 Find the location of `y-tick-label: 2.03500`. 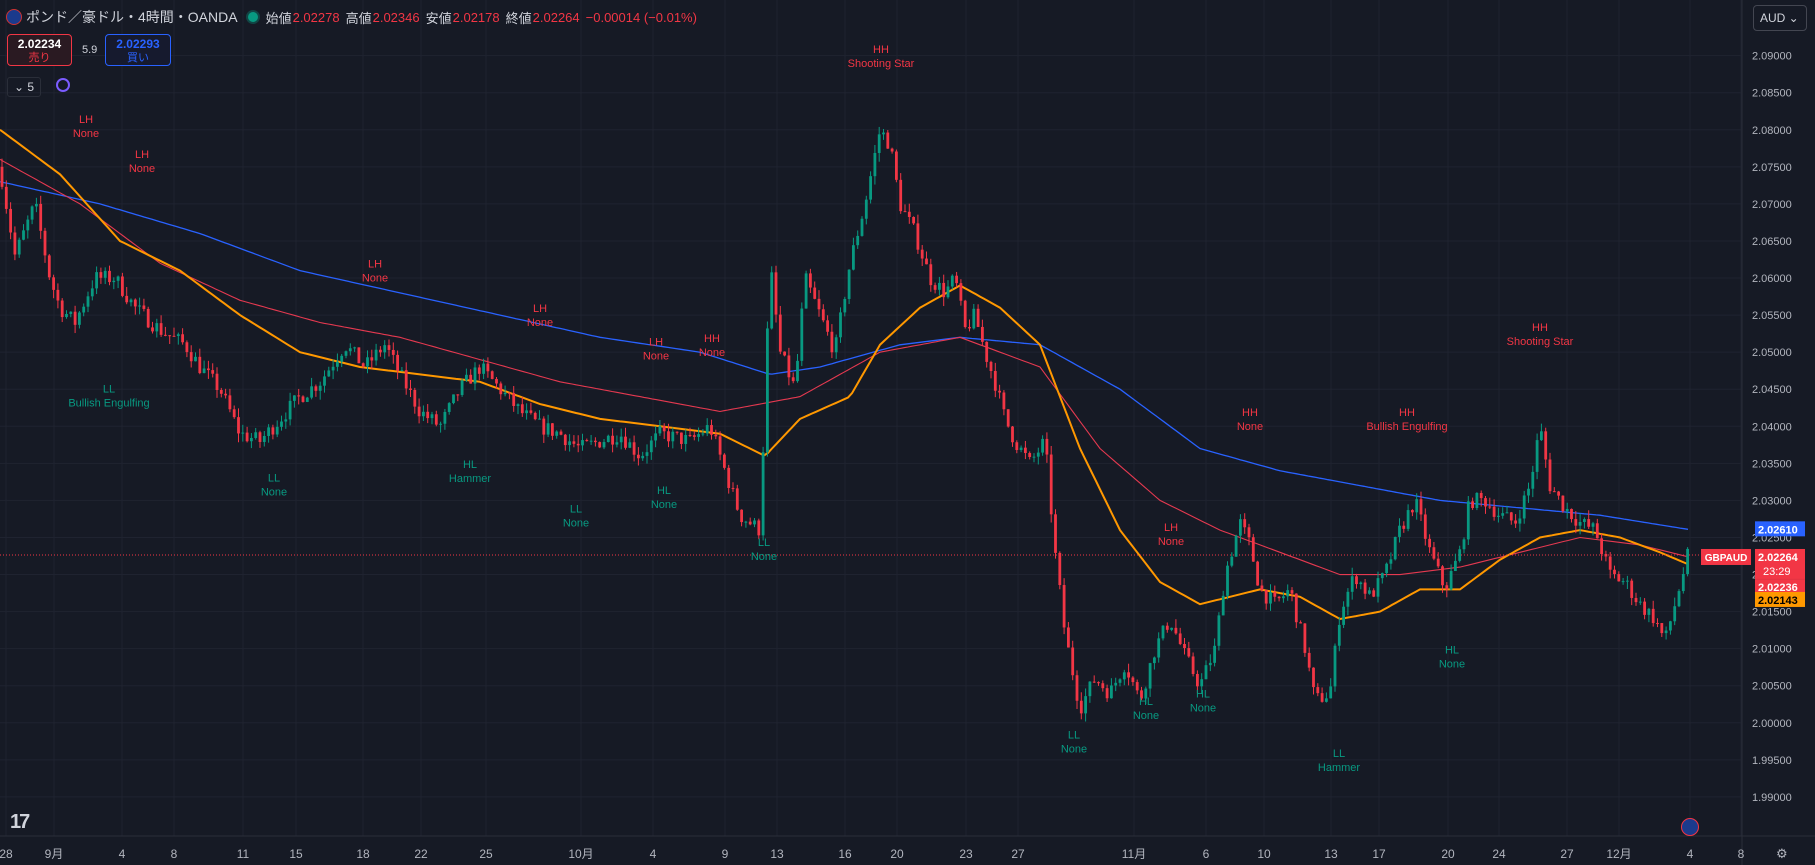

y-tick-label: 2.03500 is located at coordinates (1772, 464).